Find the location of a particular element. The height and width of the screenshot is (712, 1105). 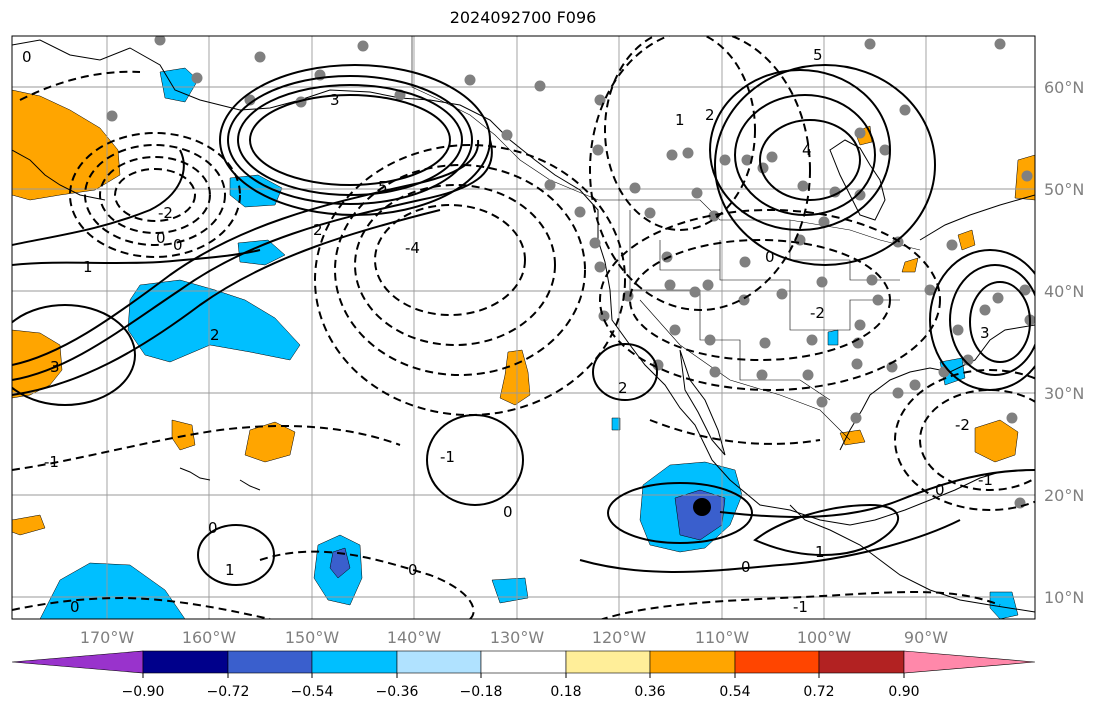

contour-label: 4 is located at coordinates (807, 150).